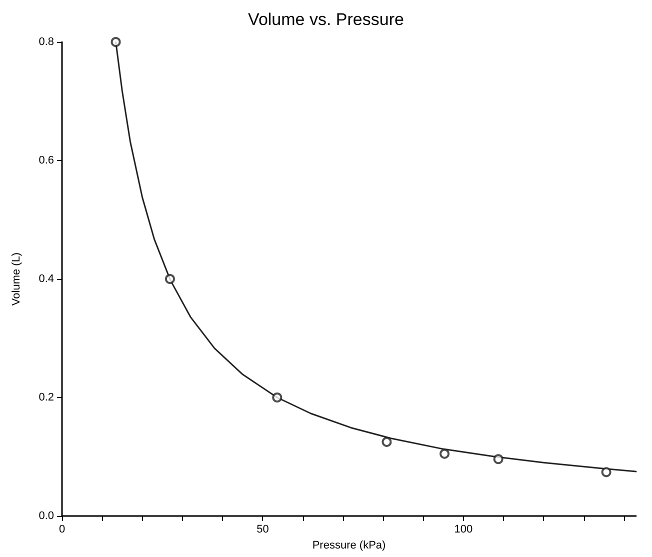 The width and height of the screenshot is (652, 557). I want to click on x-tick-label: 50, so click(262, 530).